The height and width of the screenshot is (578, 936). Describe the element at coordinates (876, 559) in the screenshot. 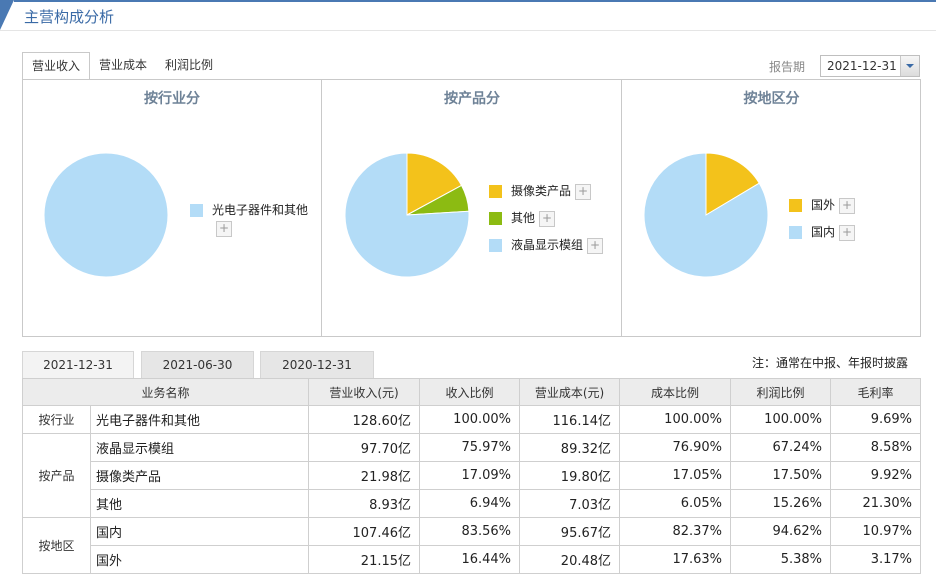

I see `gross-margin-cell: 3.17%` at that location.